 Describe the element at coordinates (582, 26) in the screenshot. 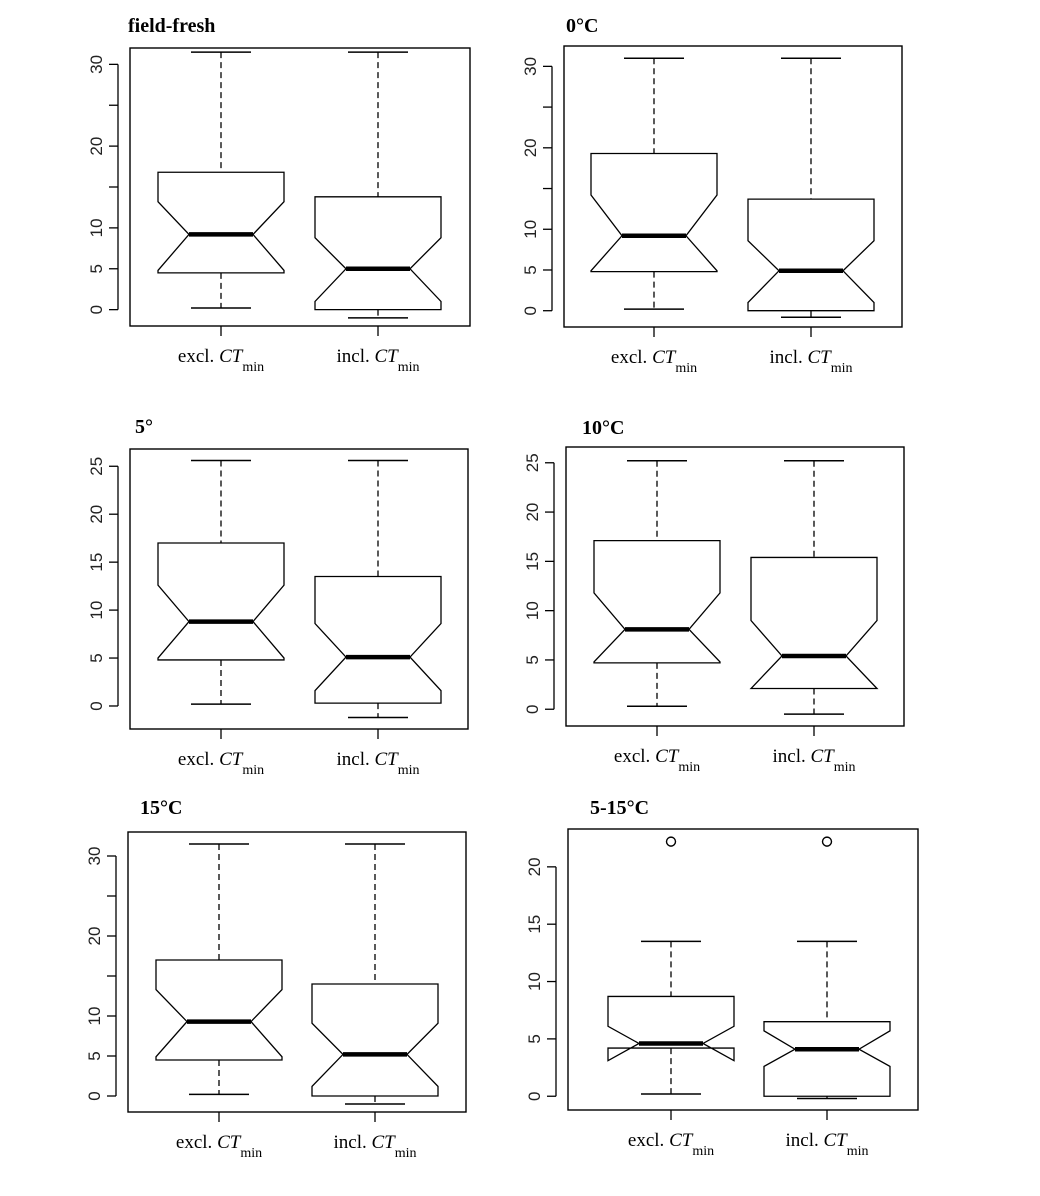

I see `panel-title: 0°C` at that location.